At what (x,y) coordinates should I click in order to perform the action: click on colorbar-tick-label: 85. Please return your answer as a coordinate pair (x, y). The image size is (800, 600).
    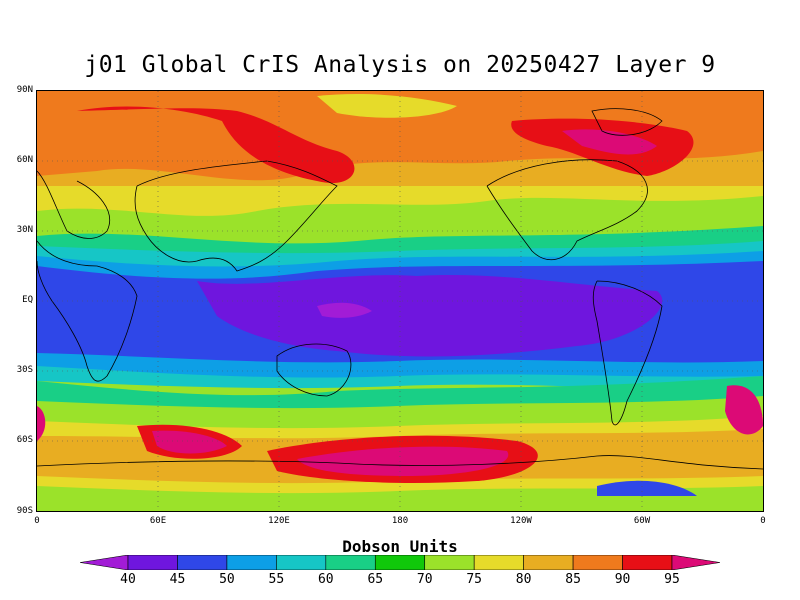
    Looking at the image, I should click on (573, 579).